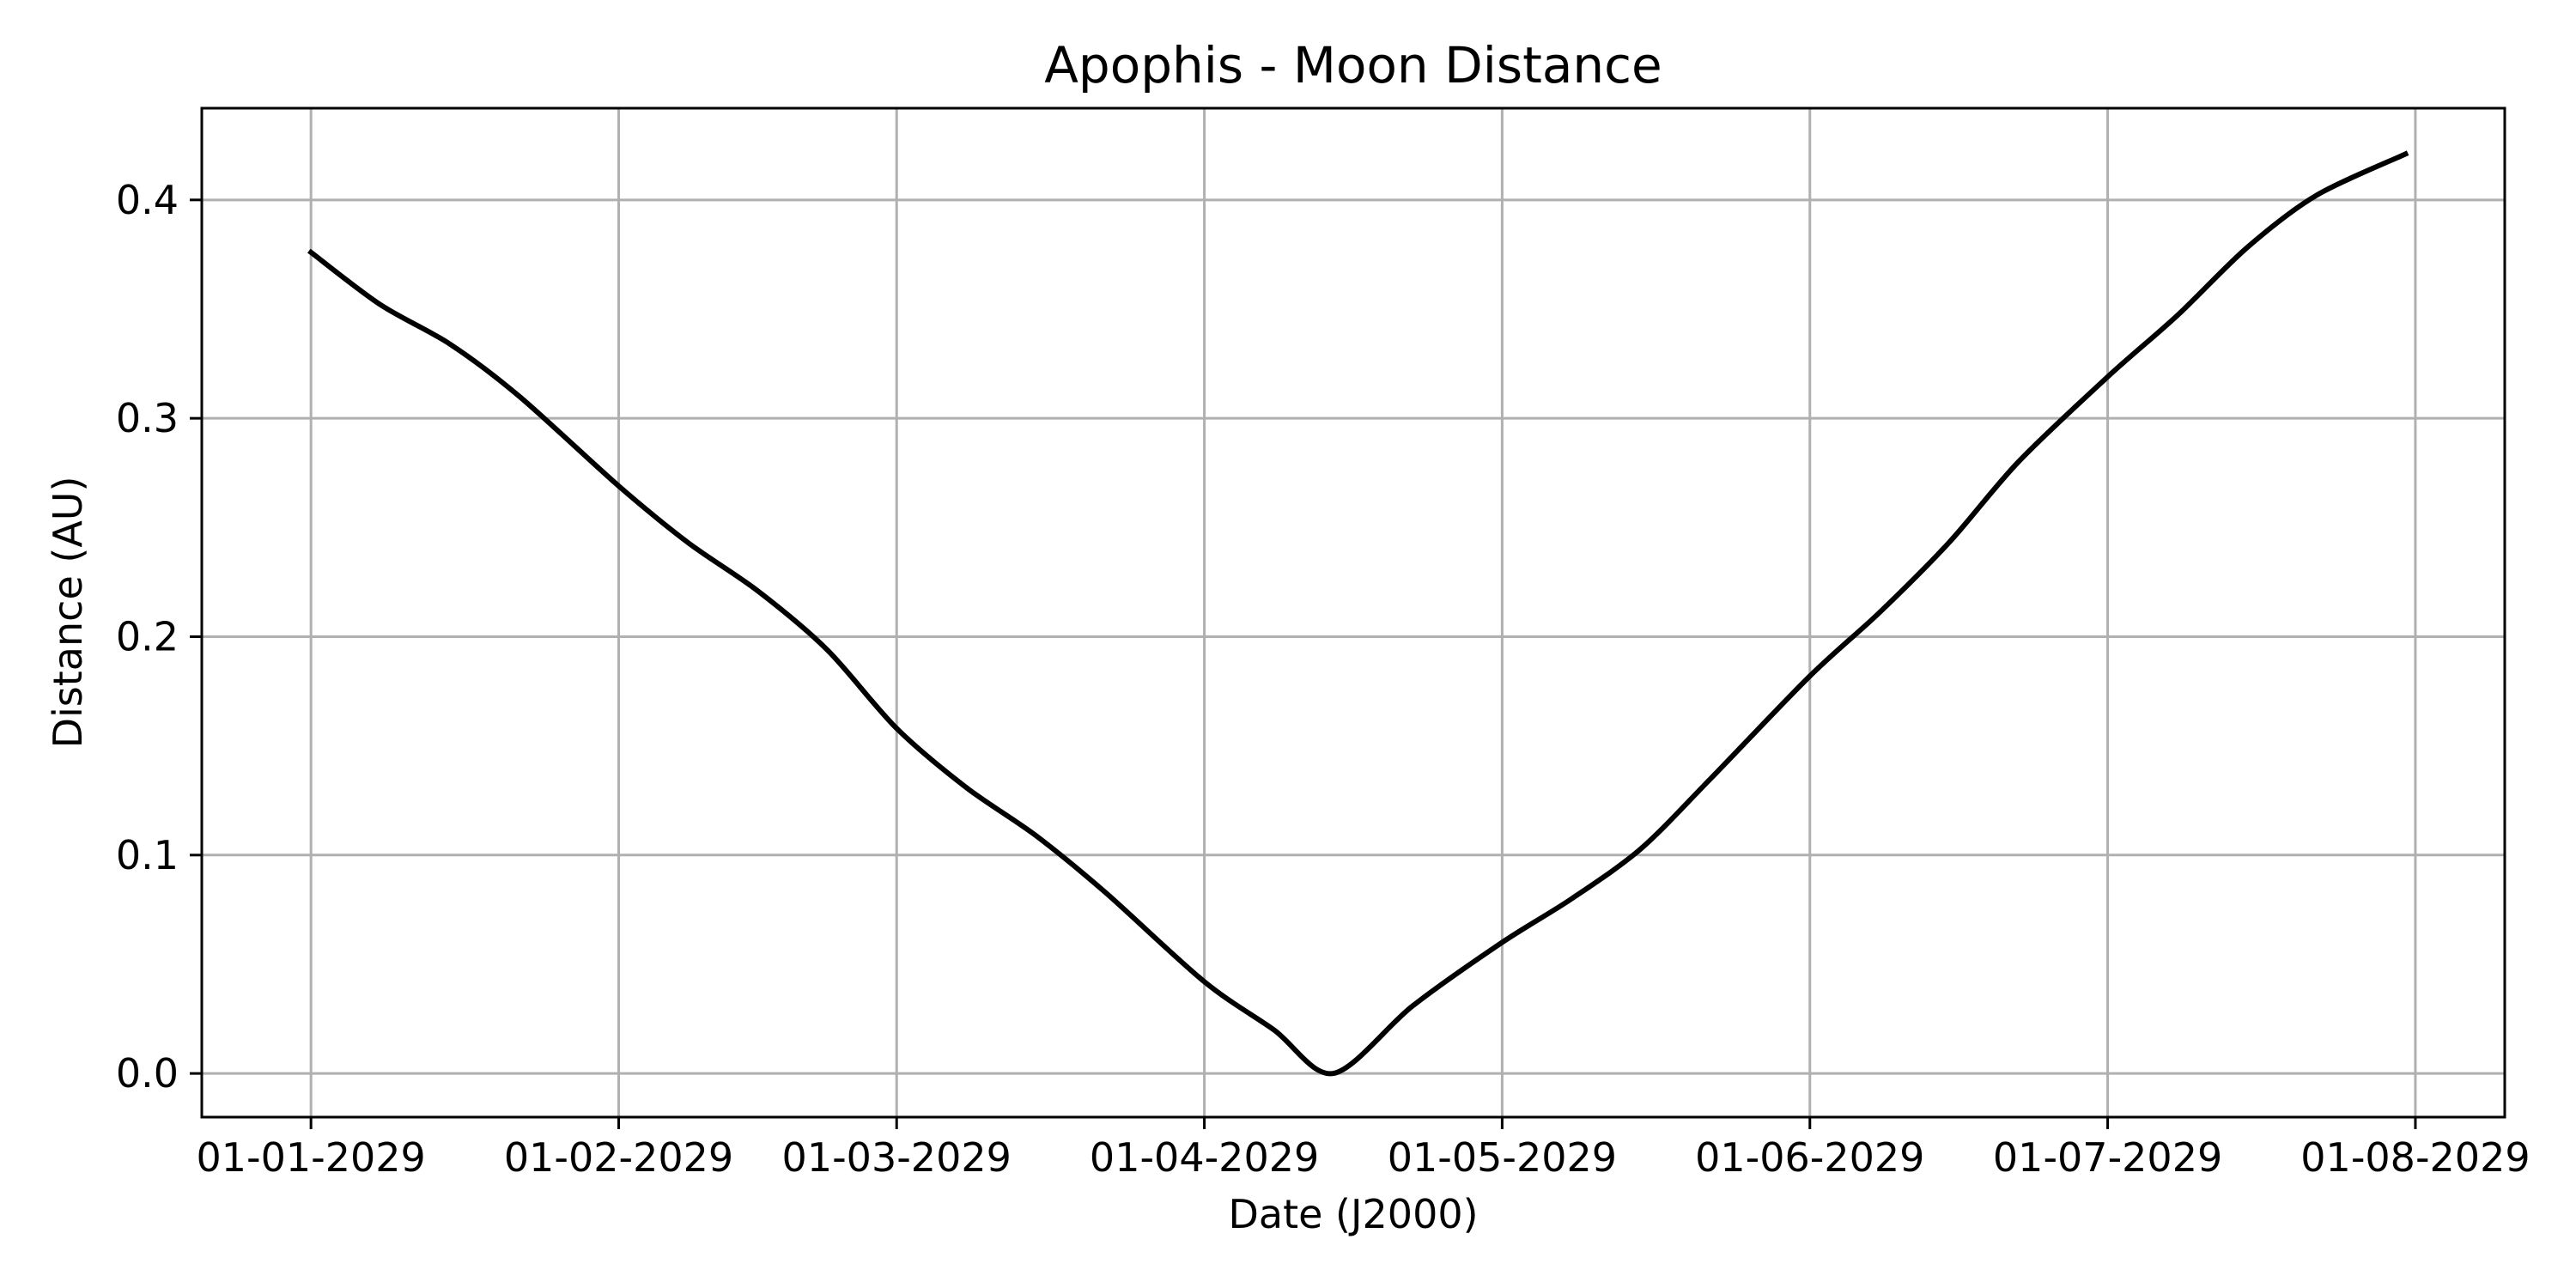 This screenshot has height=1288, width=2576. What do you see at coordinates (148, 636) in the screenshot?
I see `y-tick-label: 0.2` at bounding box center [148, 636].